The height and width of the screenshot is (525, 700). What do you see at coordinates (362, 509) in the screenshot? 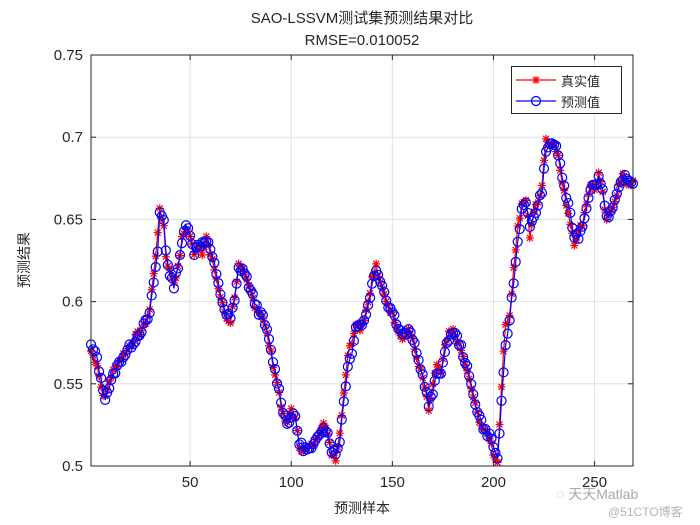
I see `x-axis-label: 预测样本` at bounding box center [362, 509].